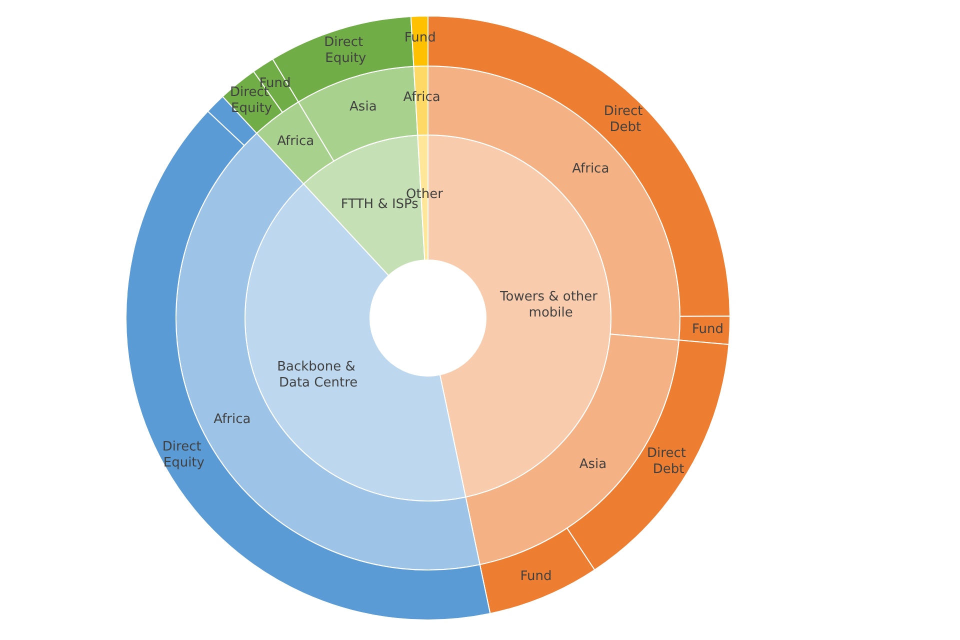 The width and height of the screenshot is (960, 640). I want to click on slice-label: Backbone & Data Centre, so click(318, 374).